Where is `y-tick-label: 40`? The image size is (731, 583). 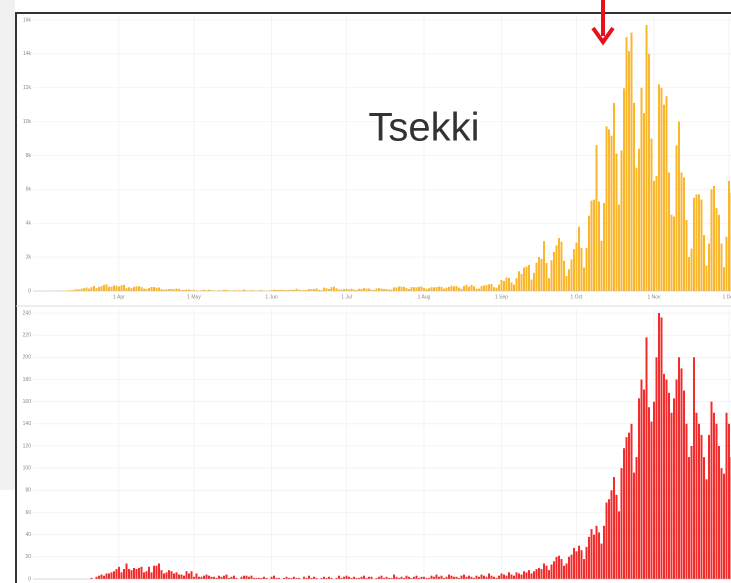
y-tick-label: 40 is located at coordinates (28, 535).